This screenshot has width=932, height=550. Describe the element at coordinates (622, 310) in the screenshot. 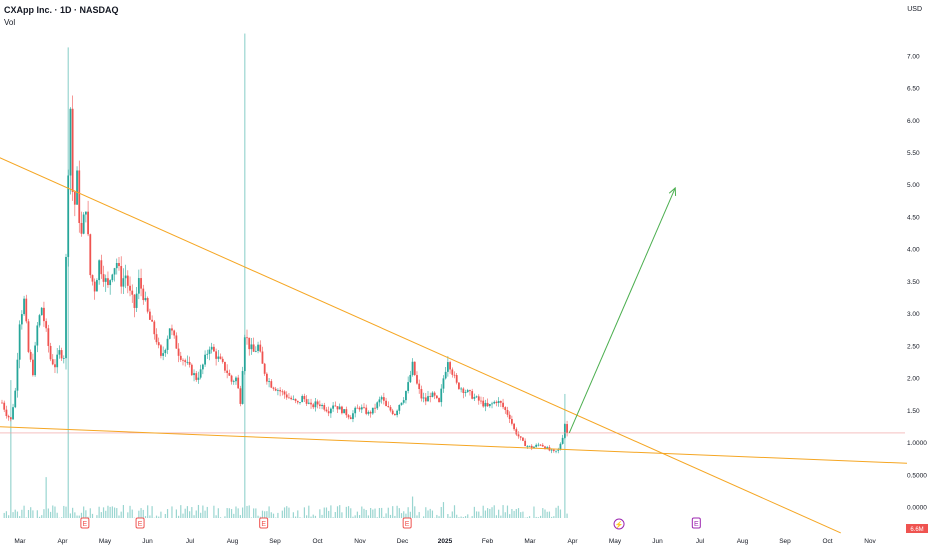

I see `projection-arrow` at that location.